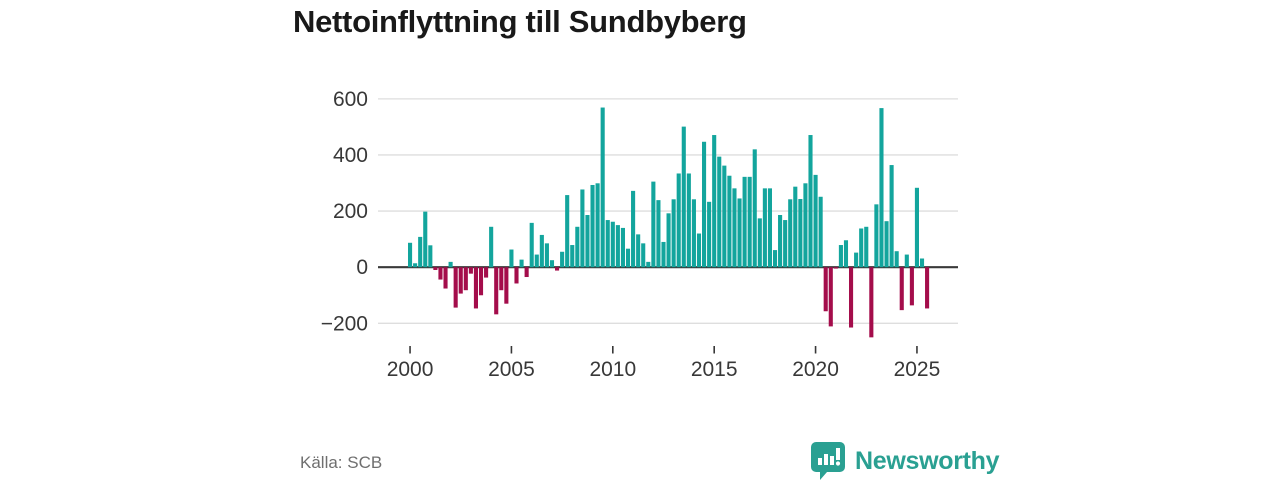 Image resolution: width=1280 pixels, height=481 pixels. Describe the element at coordinates (815, 369) in the screenshot. I see `x-axis-tick-label: 2020` at that location.